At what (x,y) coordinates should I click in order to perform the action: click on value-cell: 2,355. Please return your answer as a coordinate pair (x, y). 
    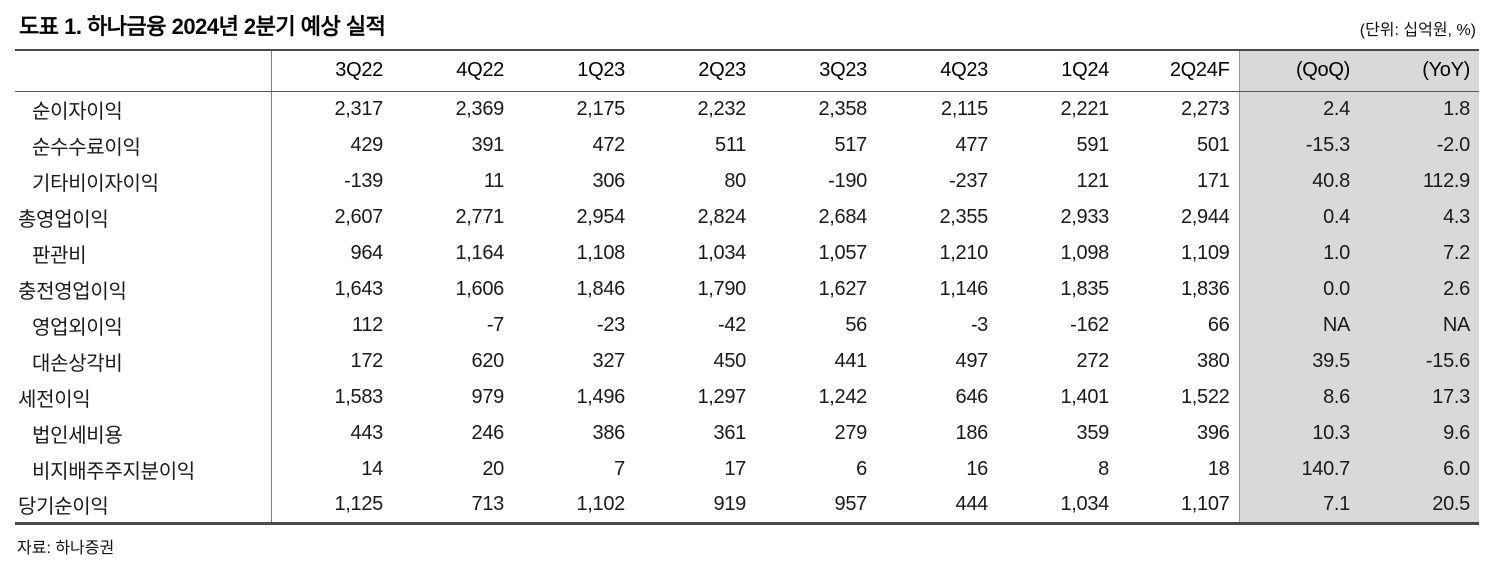
    Looking at the image, I should click on (963, 216).